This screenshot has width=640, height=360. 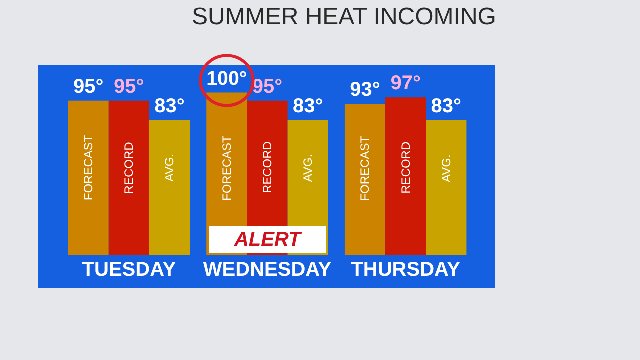 I want to click on series-label: FORECAST, so click(x=365, y=168).